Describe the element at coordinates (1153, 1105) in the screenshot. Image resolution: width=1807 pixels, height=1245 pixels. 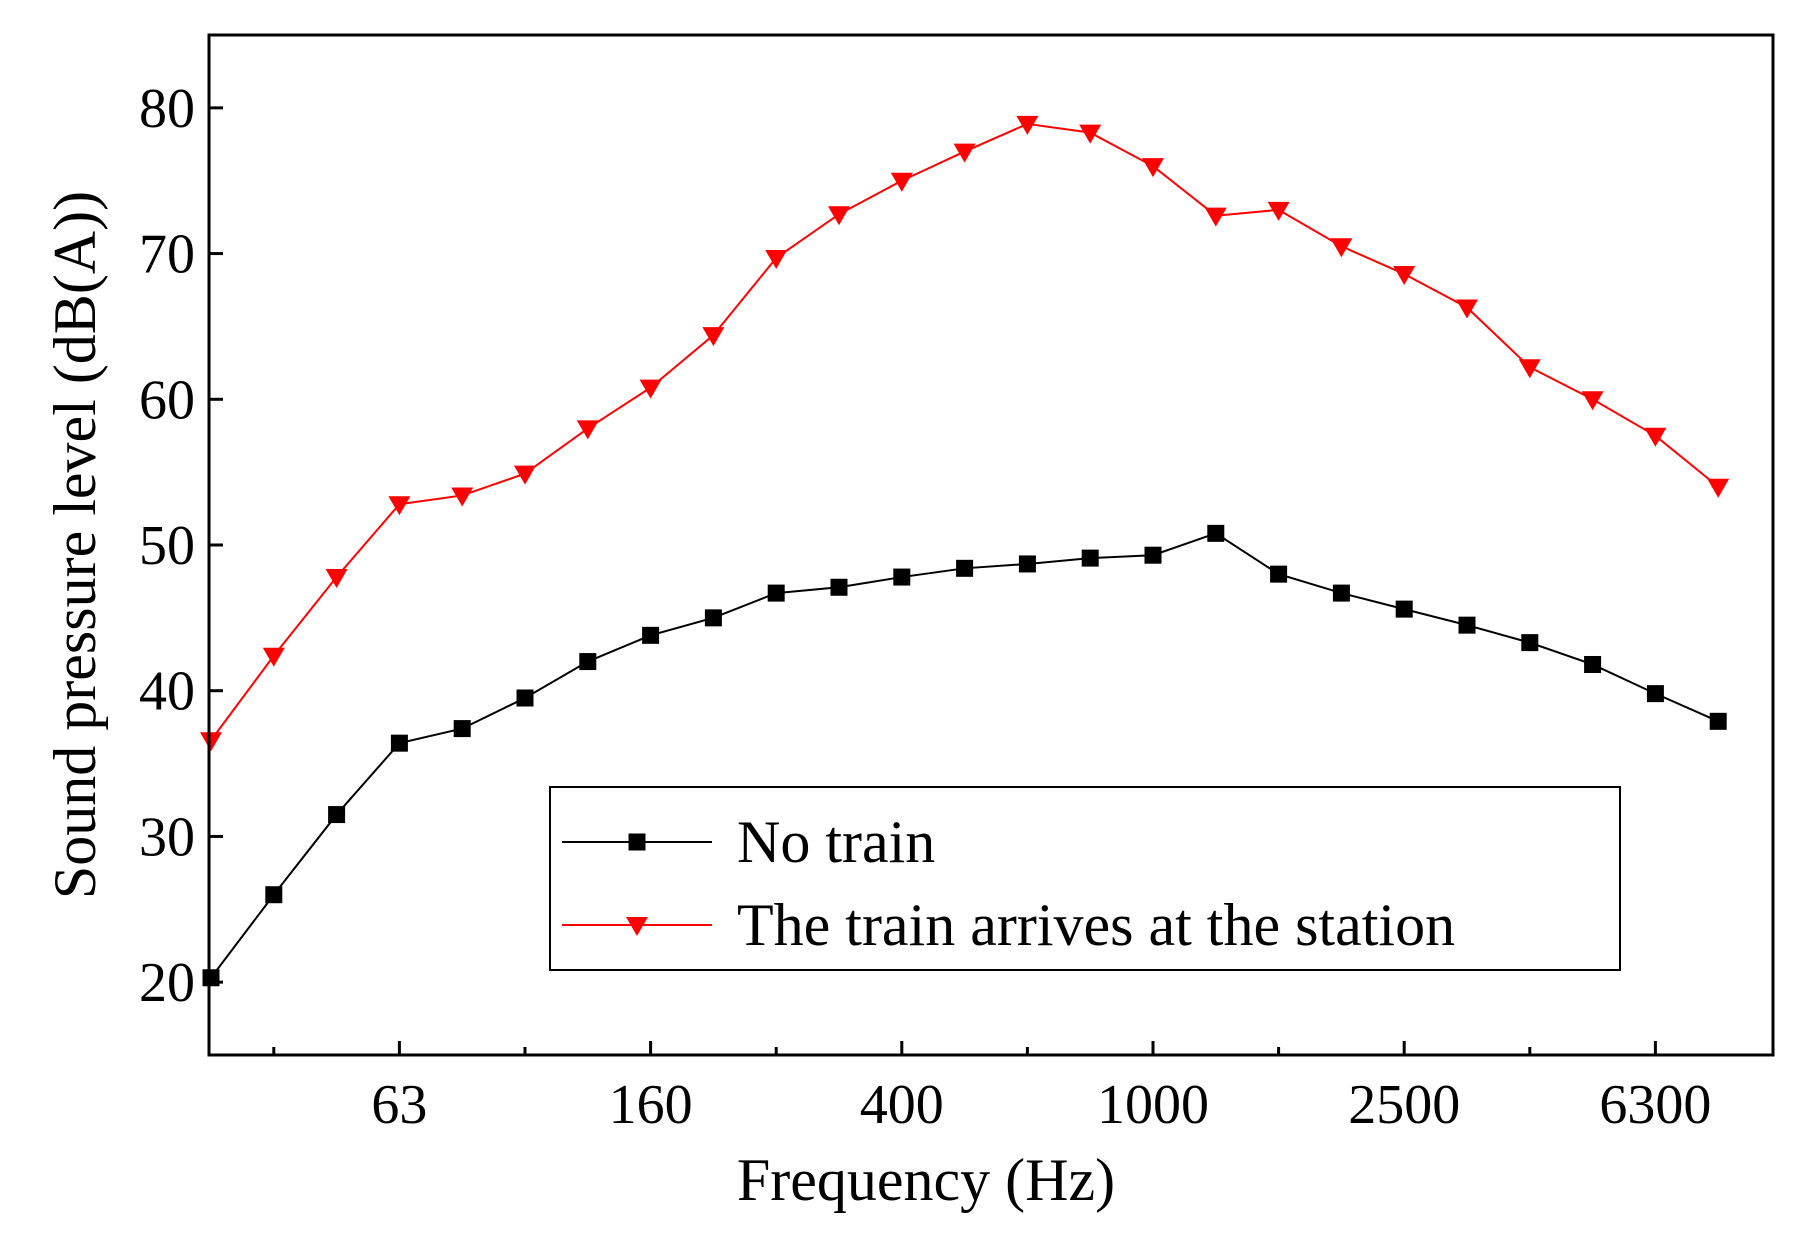
I see `x-tick-label: 1000` at that location.